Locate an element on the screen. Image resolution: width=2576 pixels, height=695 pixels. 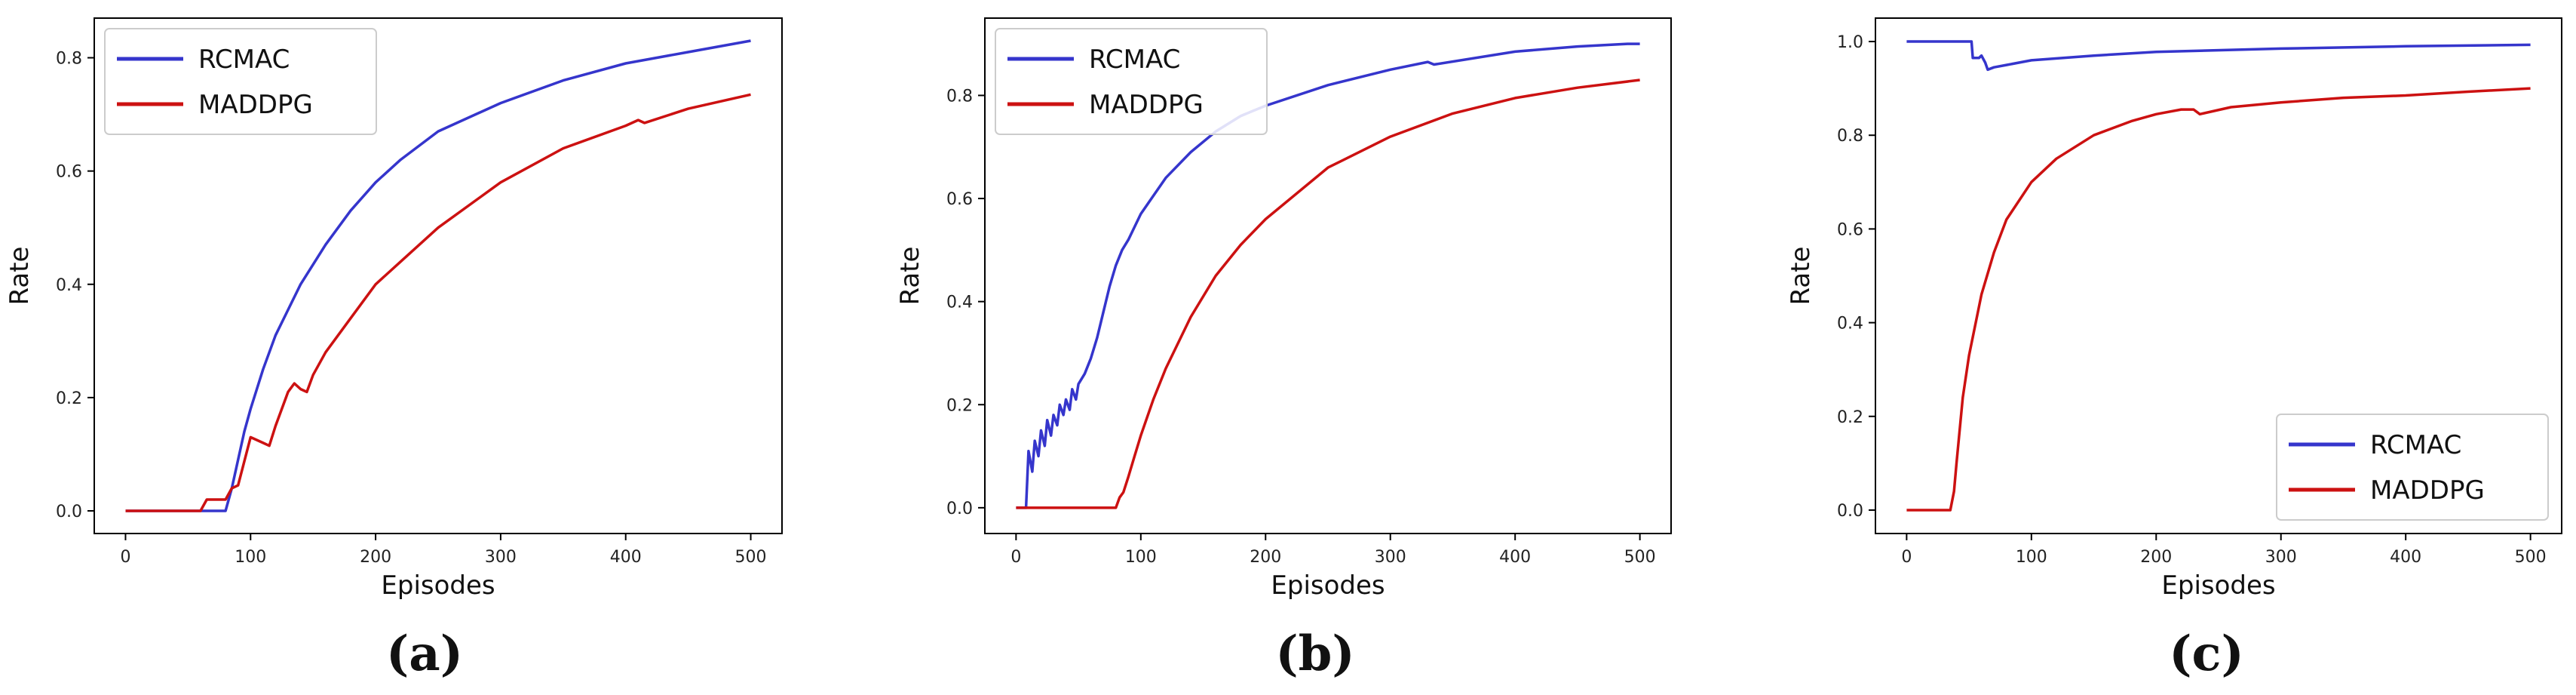
series-line-rcmac is located at coordinates (2218, 56).